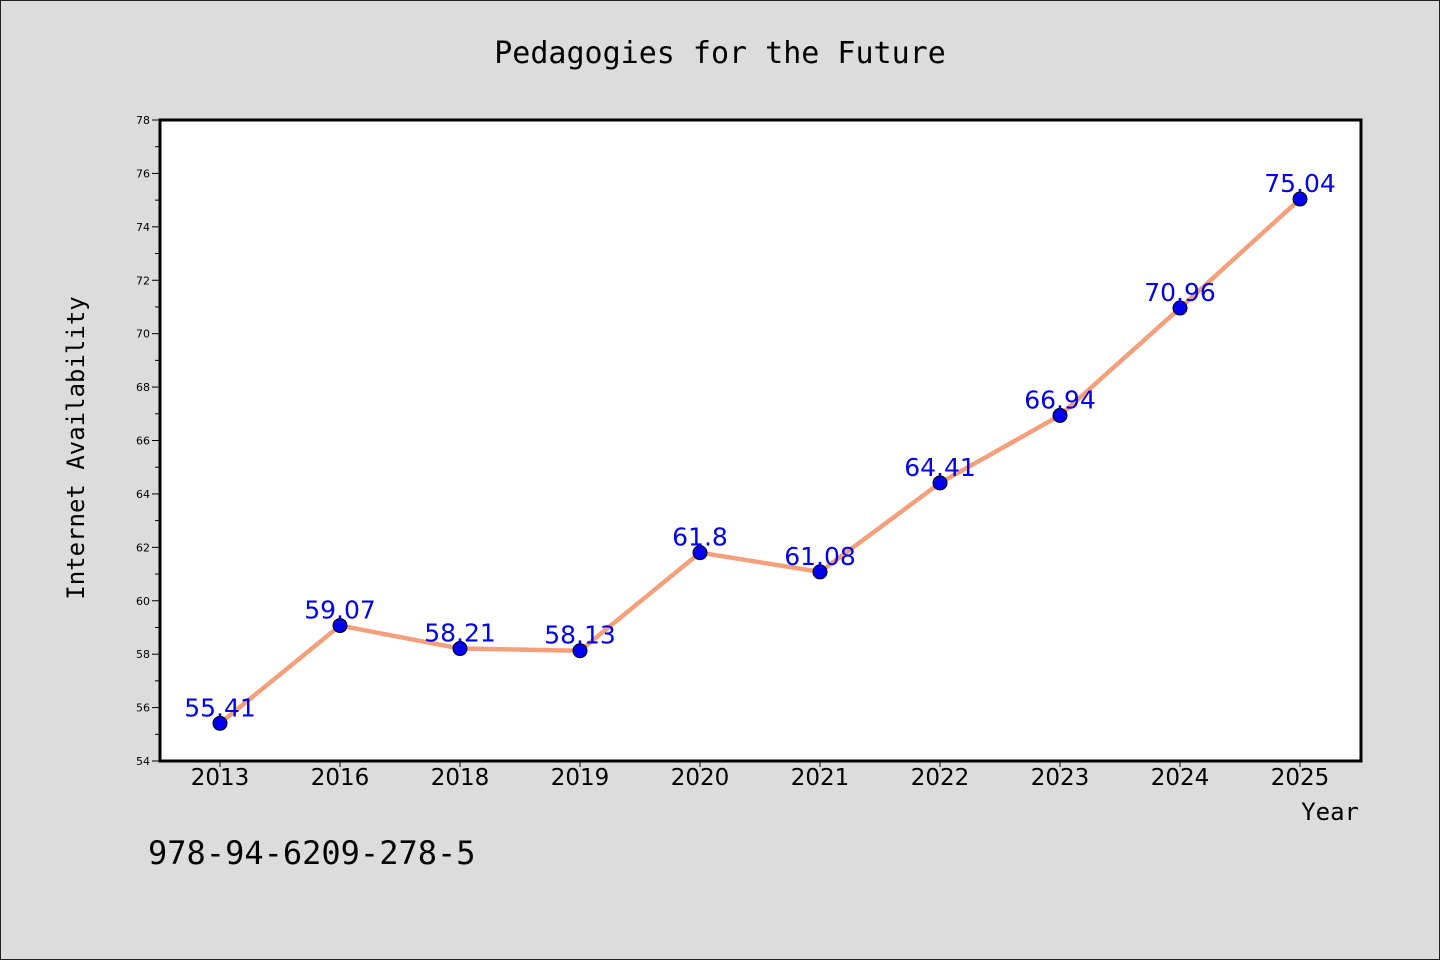 The image size is (1440, 960). What do you see at coordinates (220, 707) in the screenshot?
I see `data-label: 55.41` at bounding box center [220, 707].